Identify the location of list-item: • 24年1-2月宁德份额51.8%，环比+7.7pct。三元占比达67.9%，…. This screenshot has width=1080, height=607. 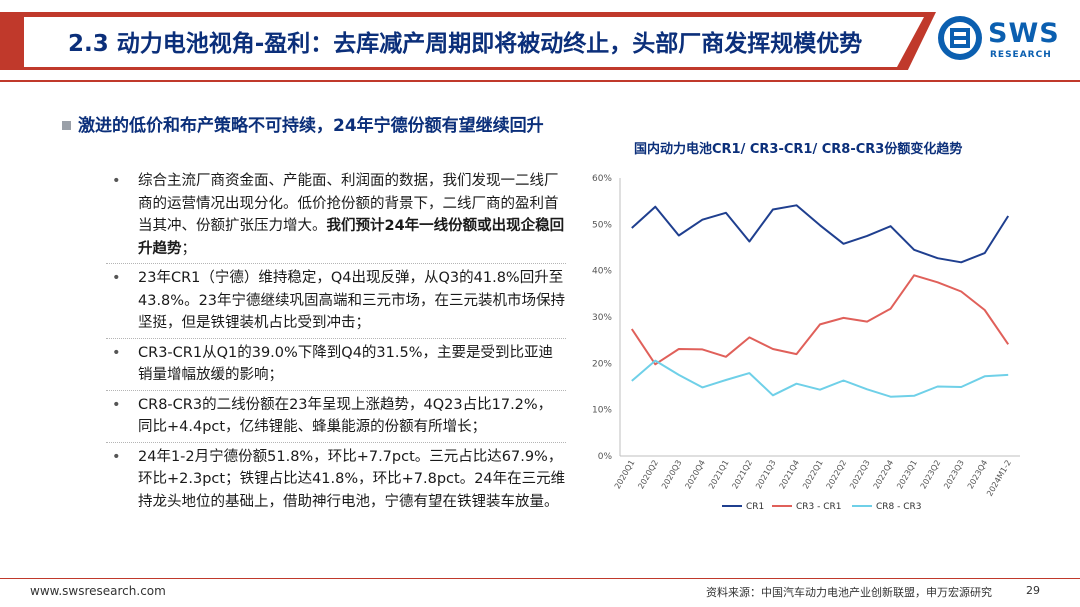
(336, 480).